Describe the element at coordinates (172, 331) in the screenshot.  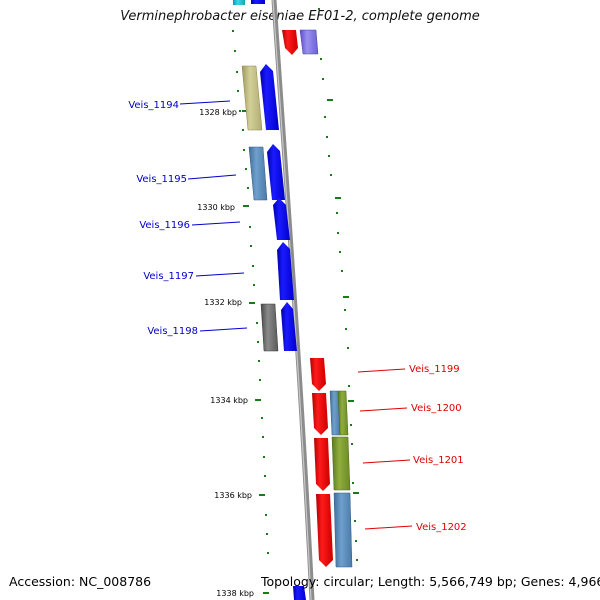
I see `gene-label-veis-1198: Veis_1198` at that location.